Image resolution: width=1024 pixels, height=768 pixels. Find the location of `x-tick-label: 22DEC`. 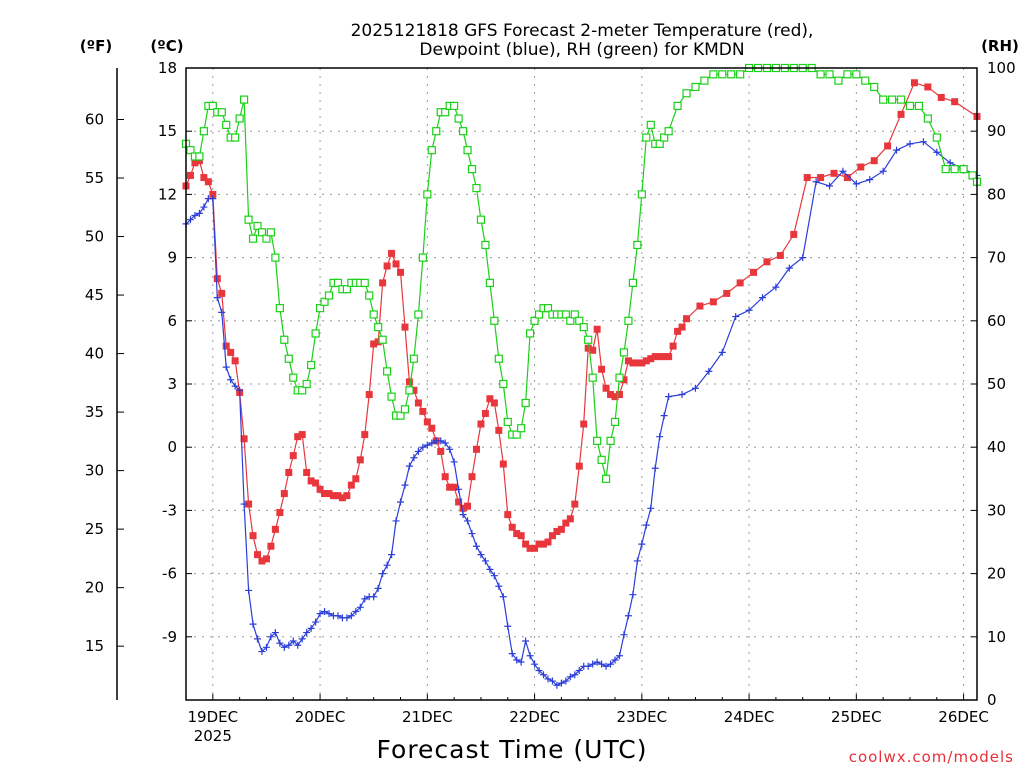

x-tick-label: 22DEC is located at coordinates (534, 717).